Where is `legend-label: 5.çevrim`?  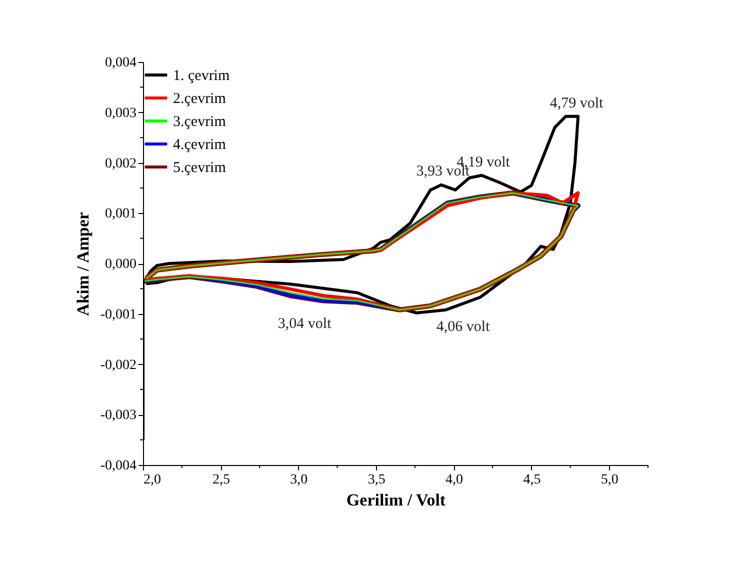 legend-label: 5.çevrim is located at coordinates (199, 168).